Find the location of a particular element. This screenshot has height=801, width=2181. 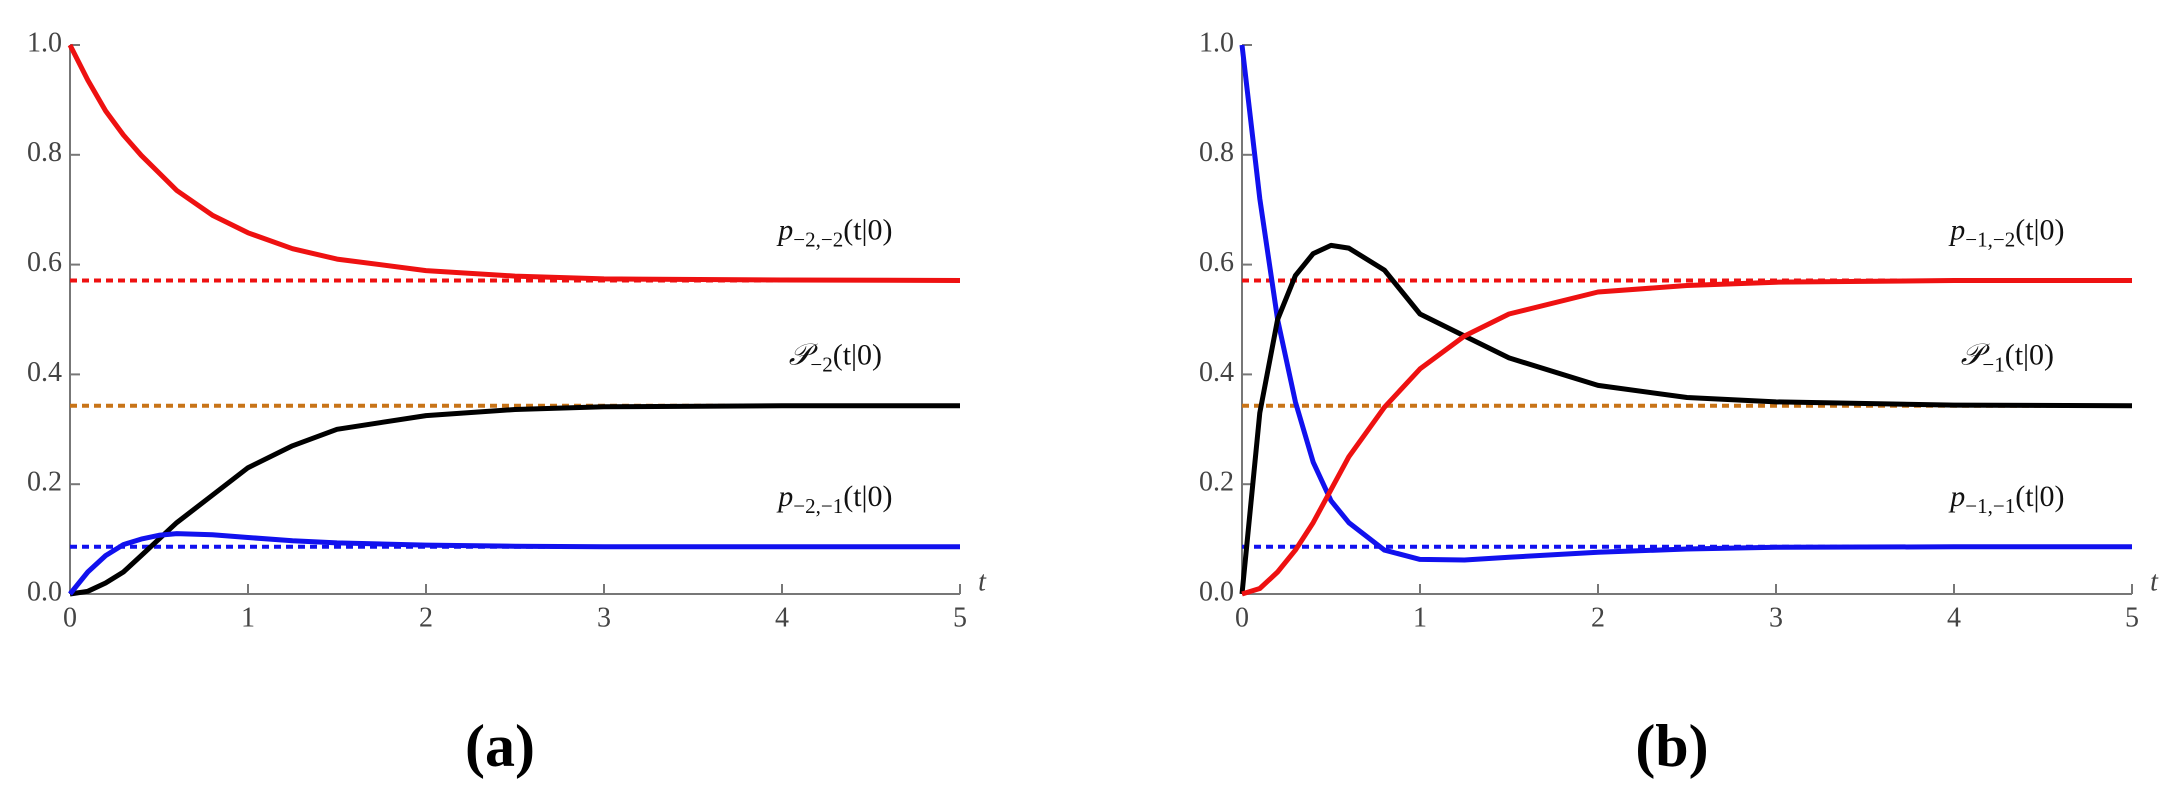

panel-label: (b) is located at coordinates (1671, 746).